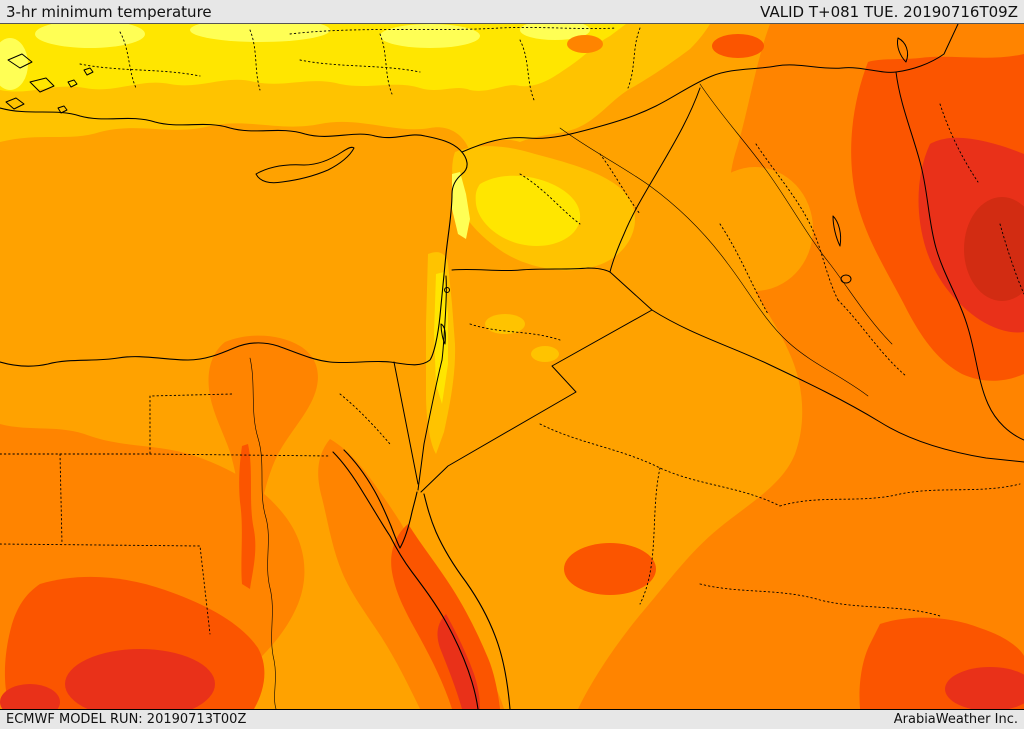 This screenshot has height=729, width=1024. What do you see at coordinates (443, 334) in the screenshot?
I see `dead-sea` at bounding box center [443, 334].